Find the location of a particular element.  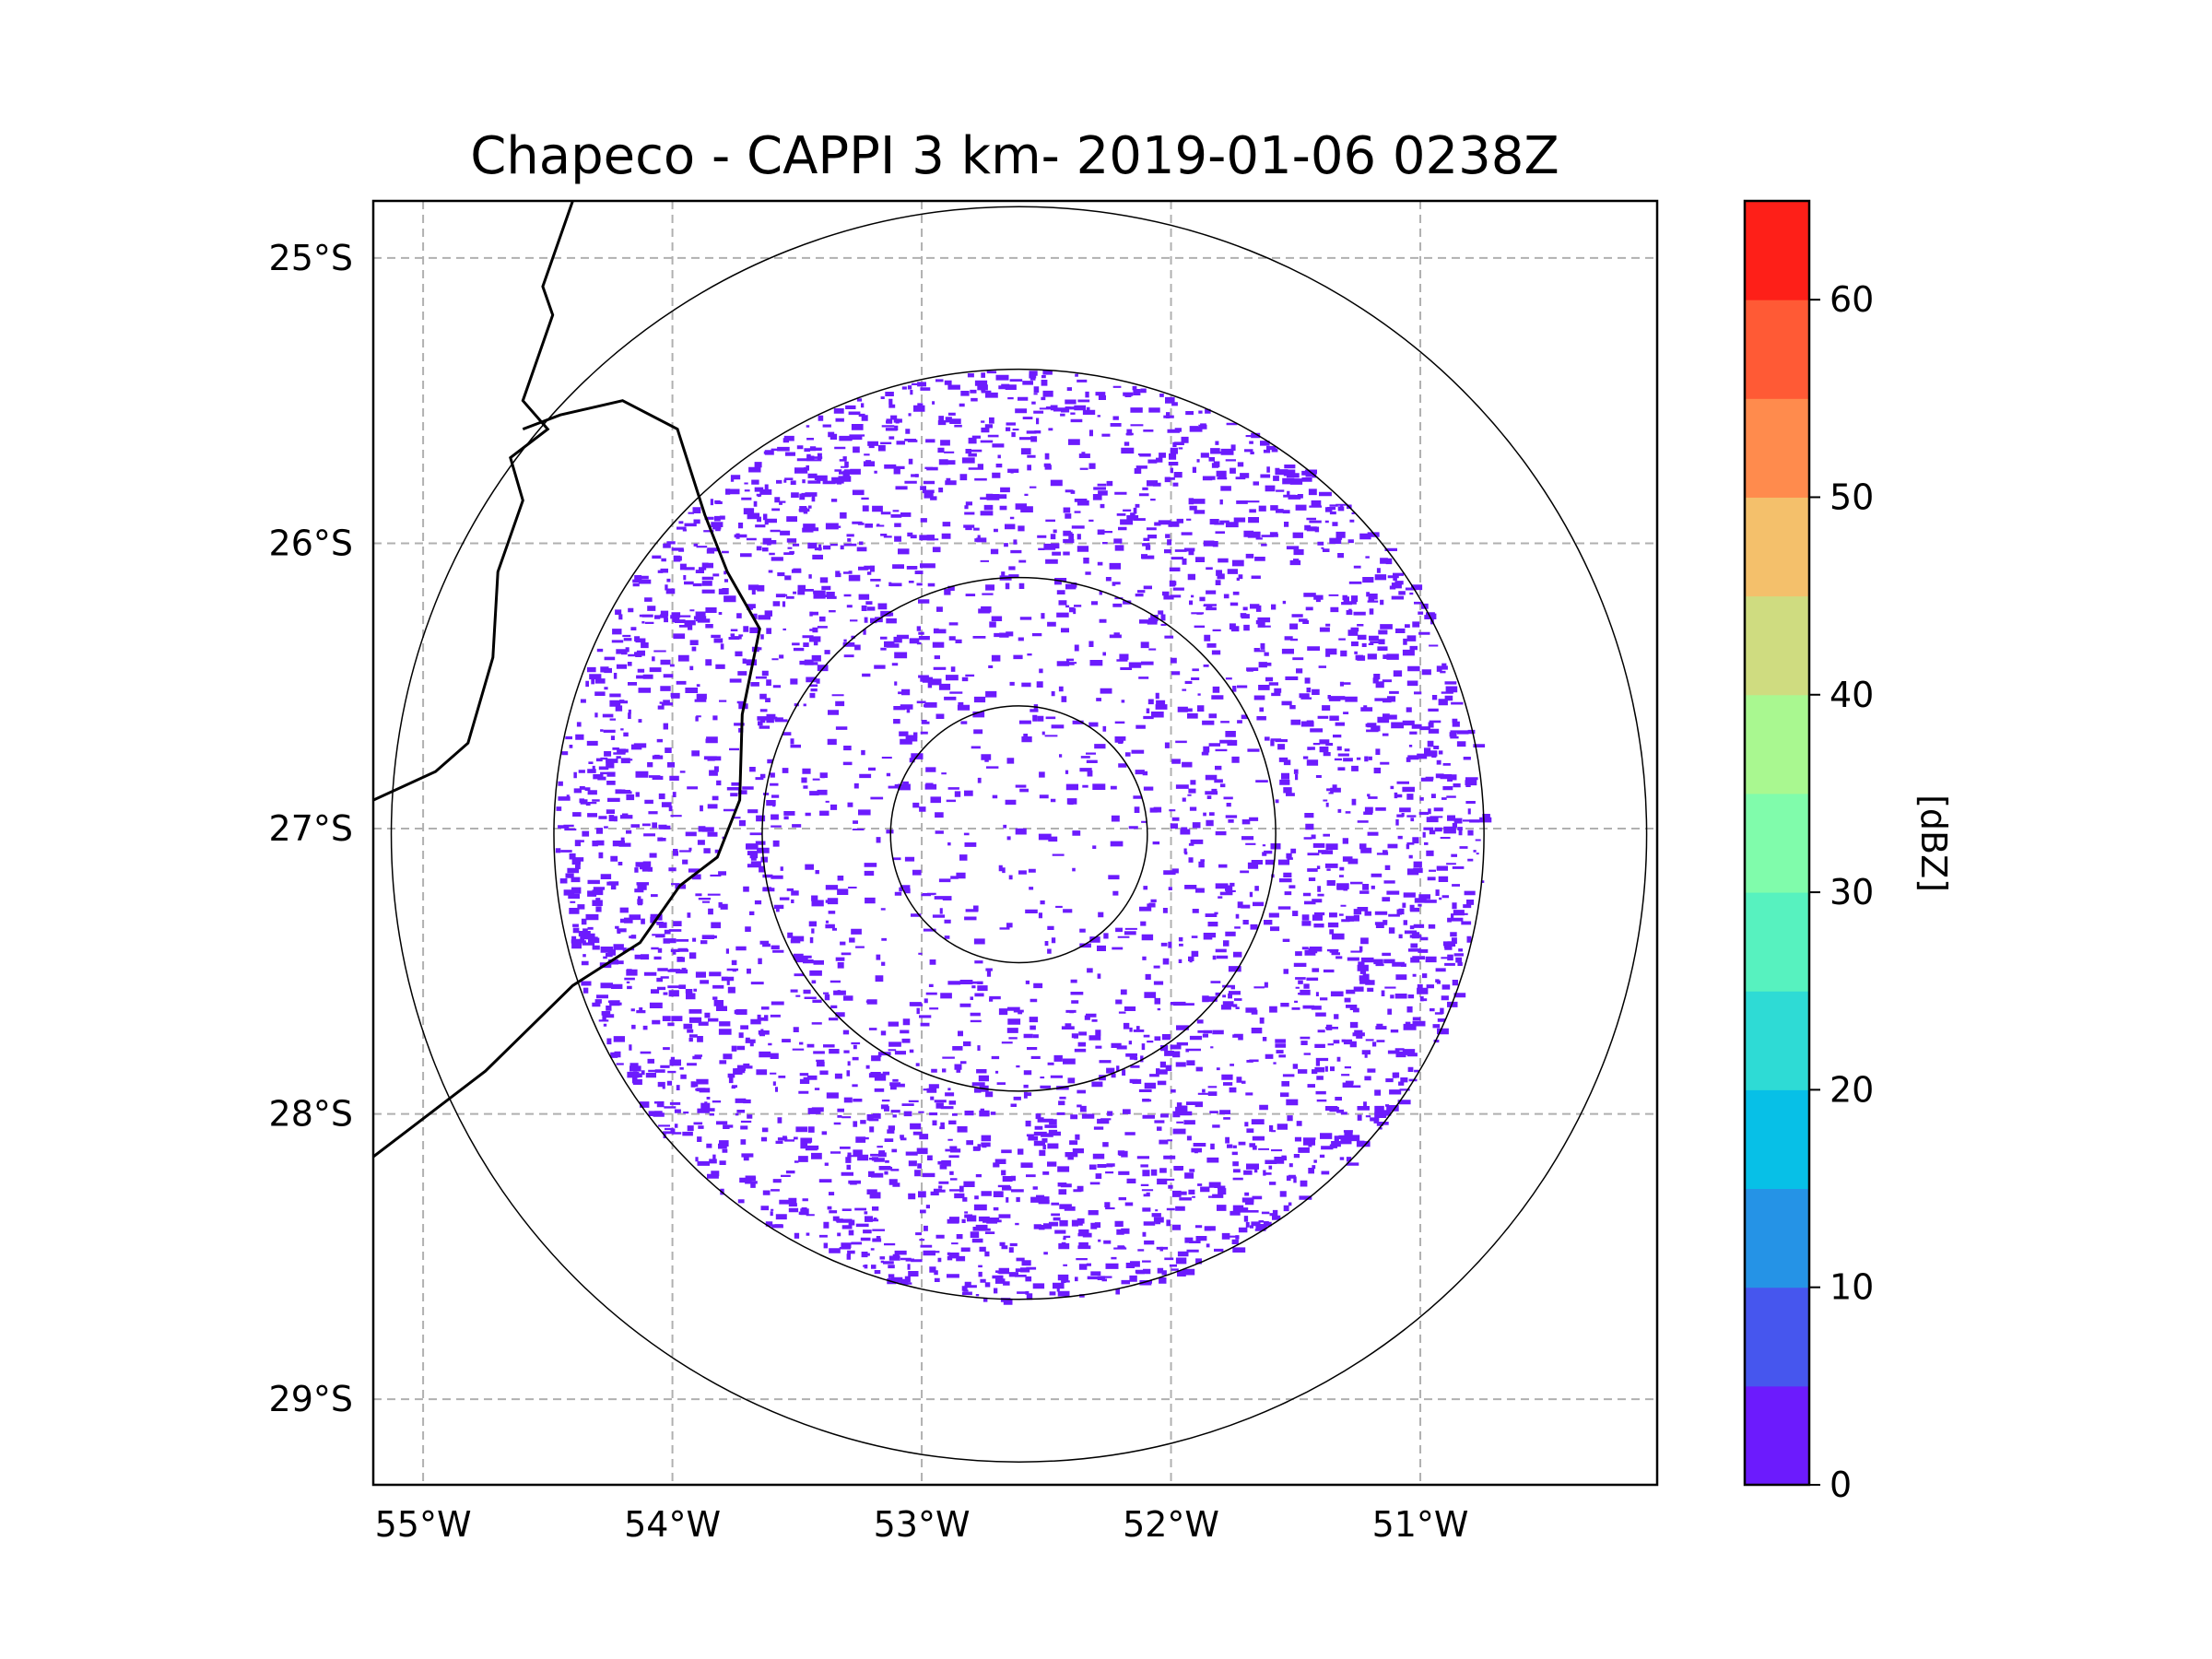

y-tick-label: 25°S is located at coordinates (311, 258).